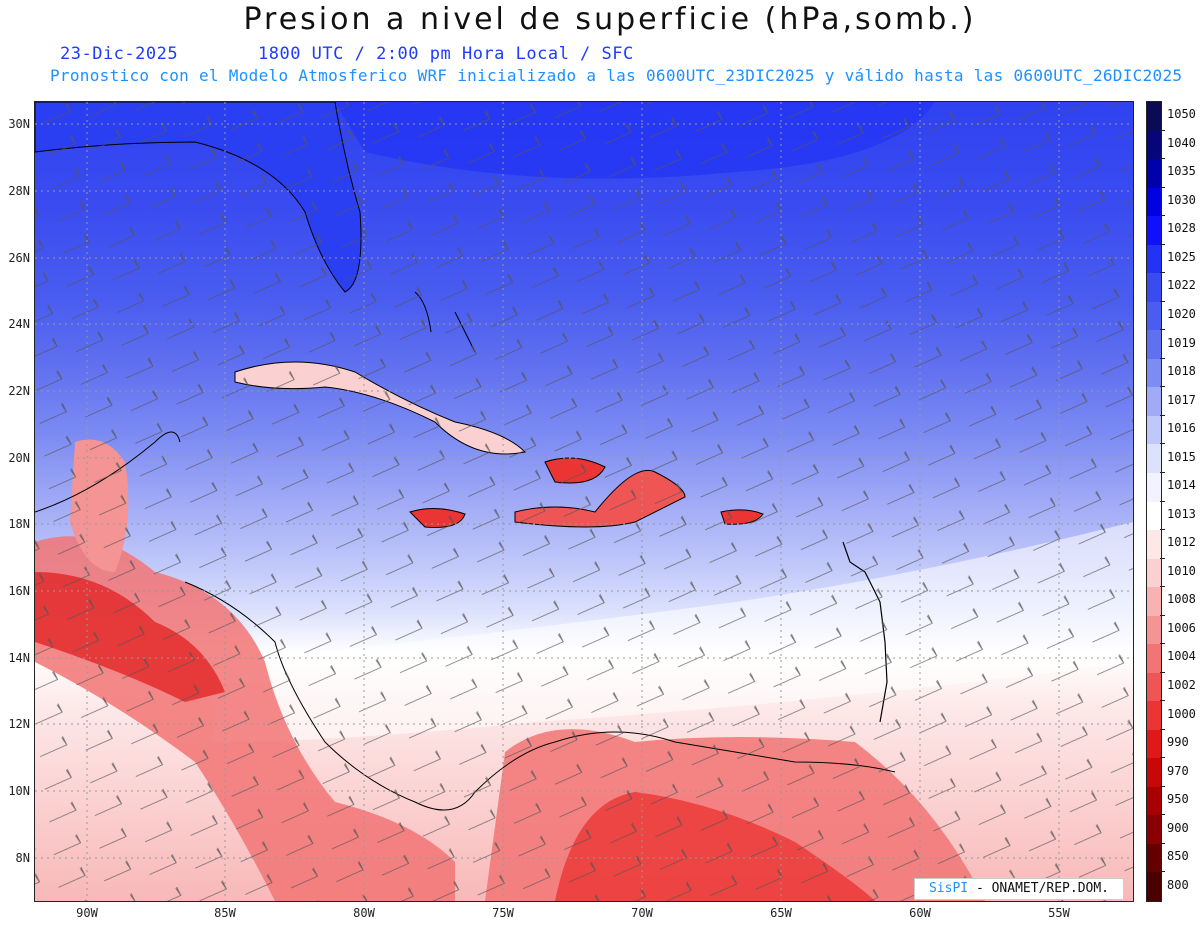 Image resolution: width=1200 pixels, height=927 pixels. I want to click on colorbar-label: 1000, so click(1181, 713).